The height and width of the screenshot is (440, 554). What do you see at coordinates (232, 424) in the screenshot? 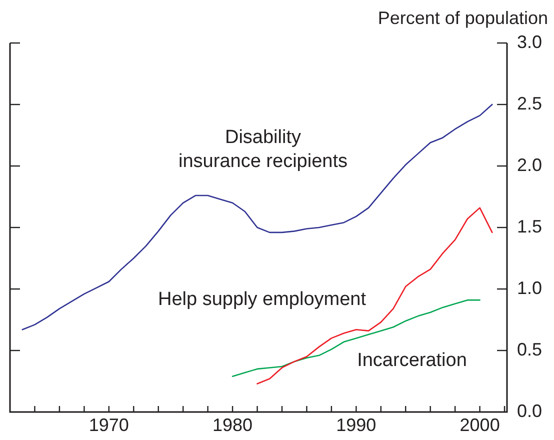
I see `x-tick-label: 1980` at bounding box center [232, 424].